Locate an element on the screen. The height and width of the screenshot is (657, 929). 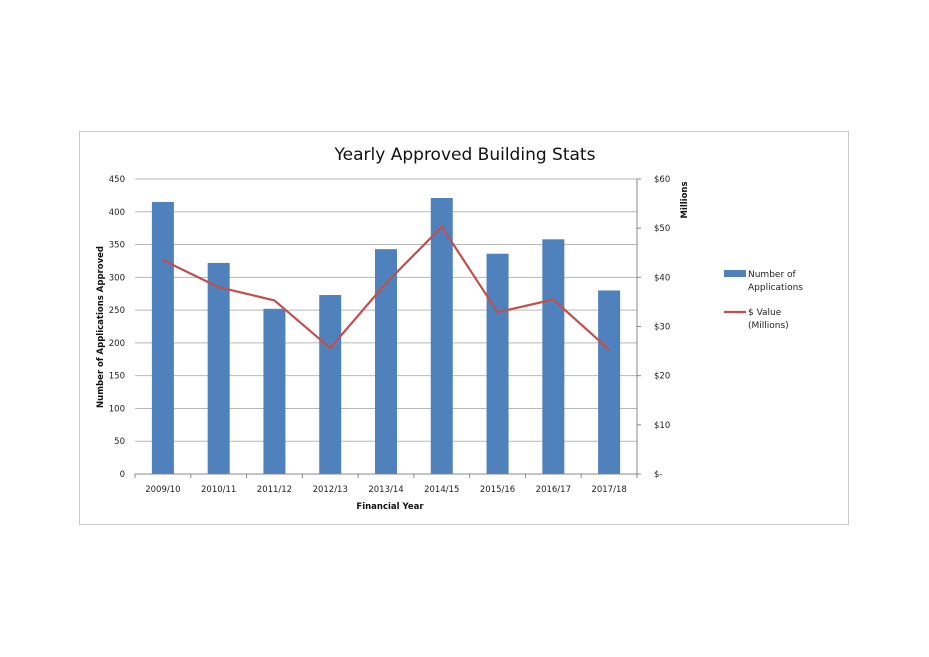
y2-tick-label: $60 is located at coordinates (662, 180).